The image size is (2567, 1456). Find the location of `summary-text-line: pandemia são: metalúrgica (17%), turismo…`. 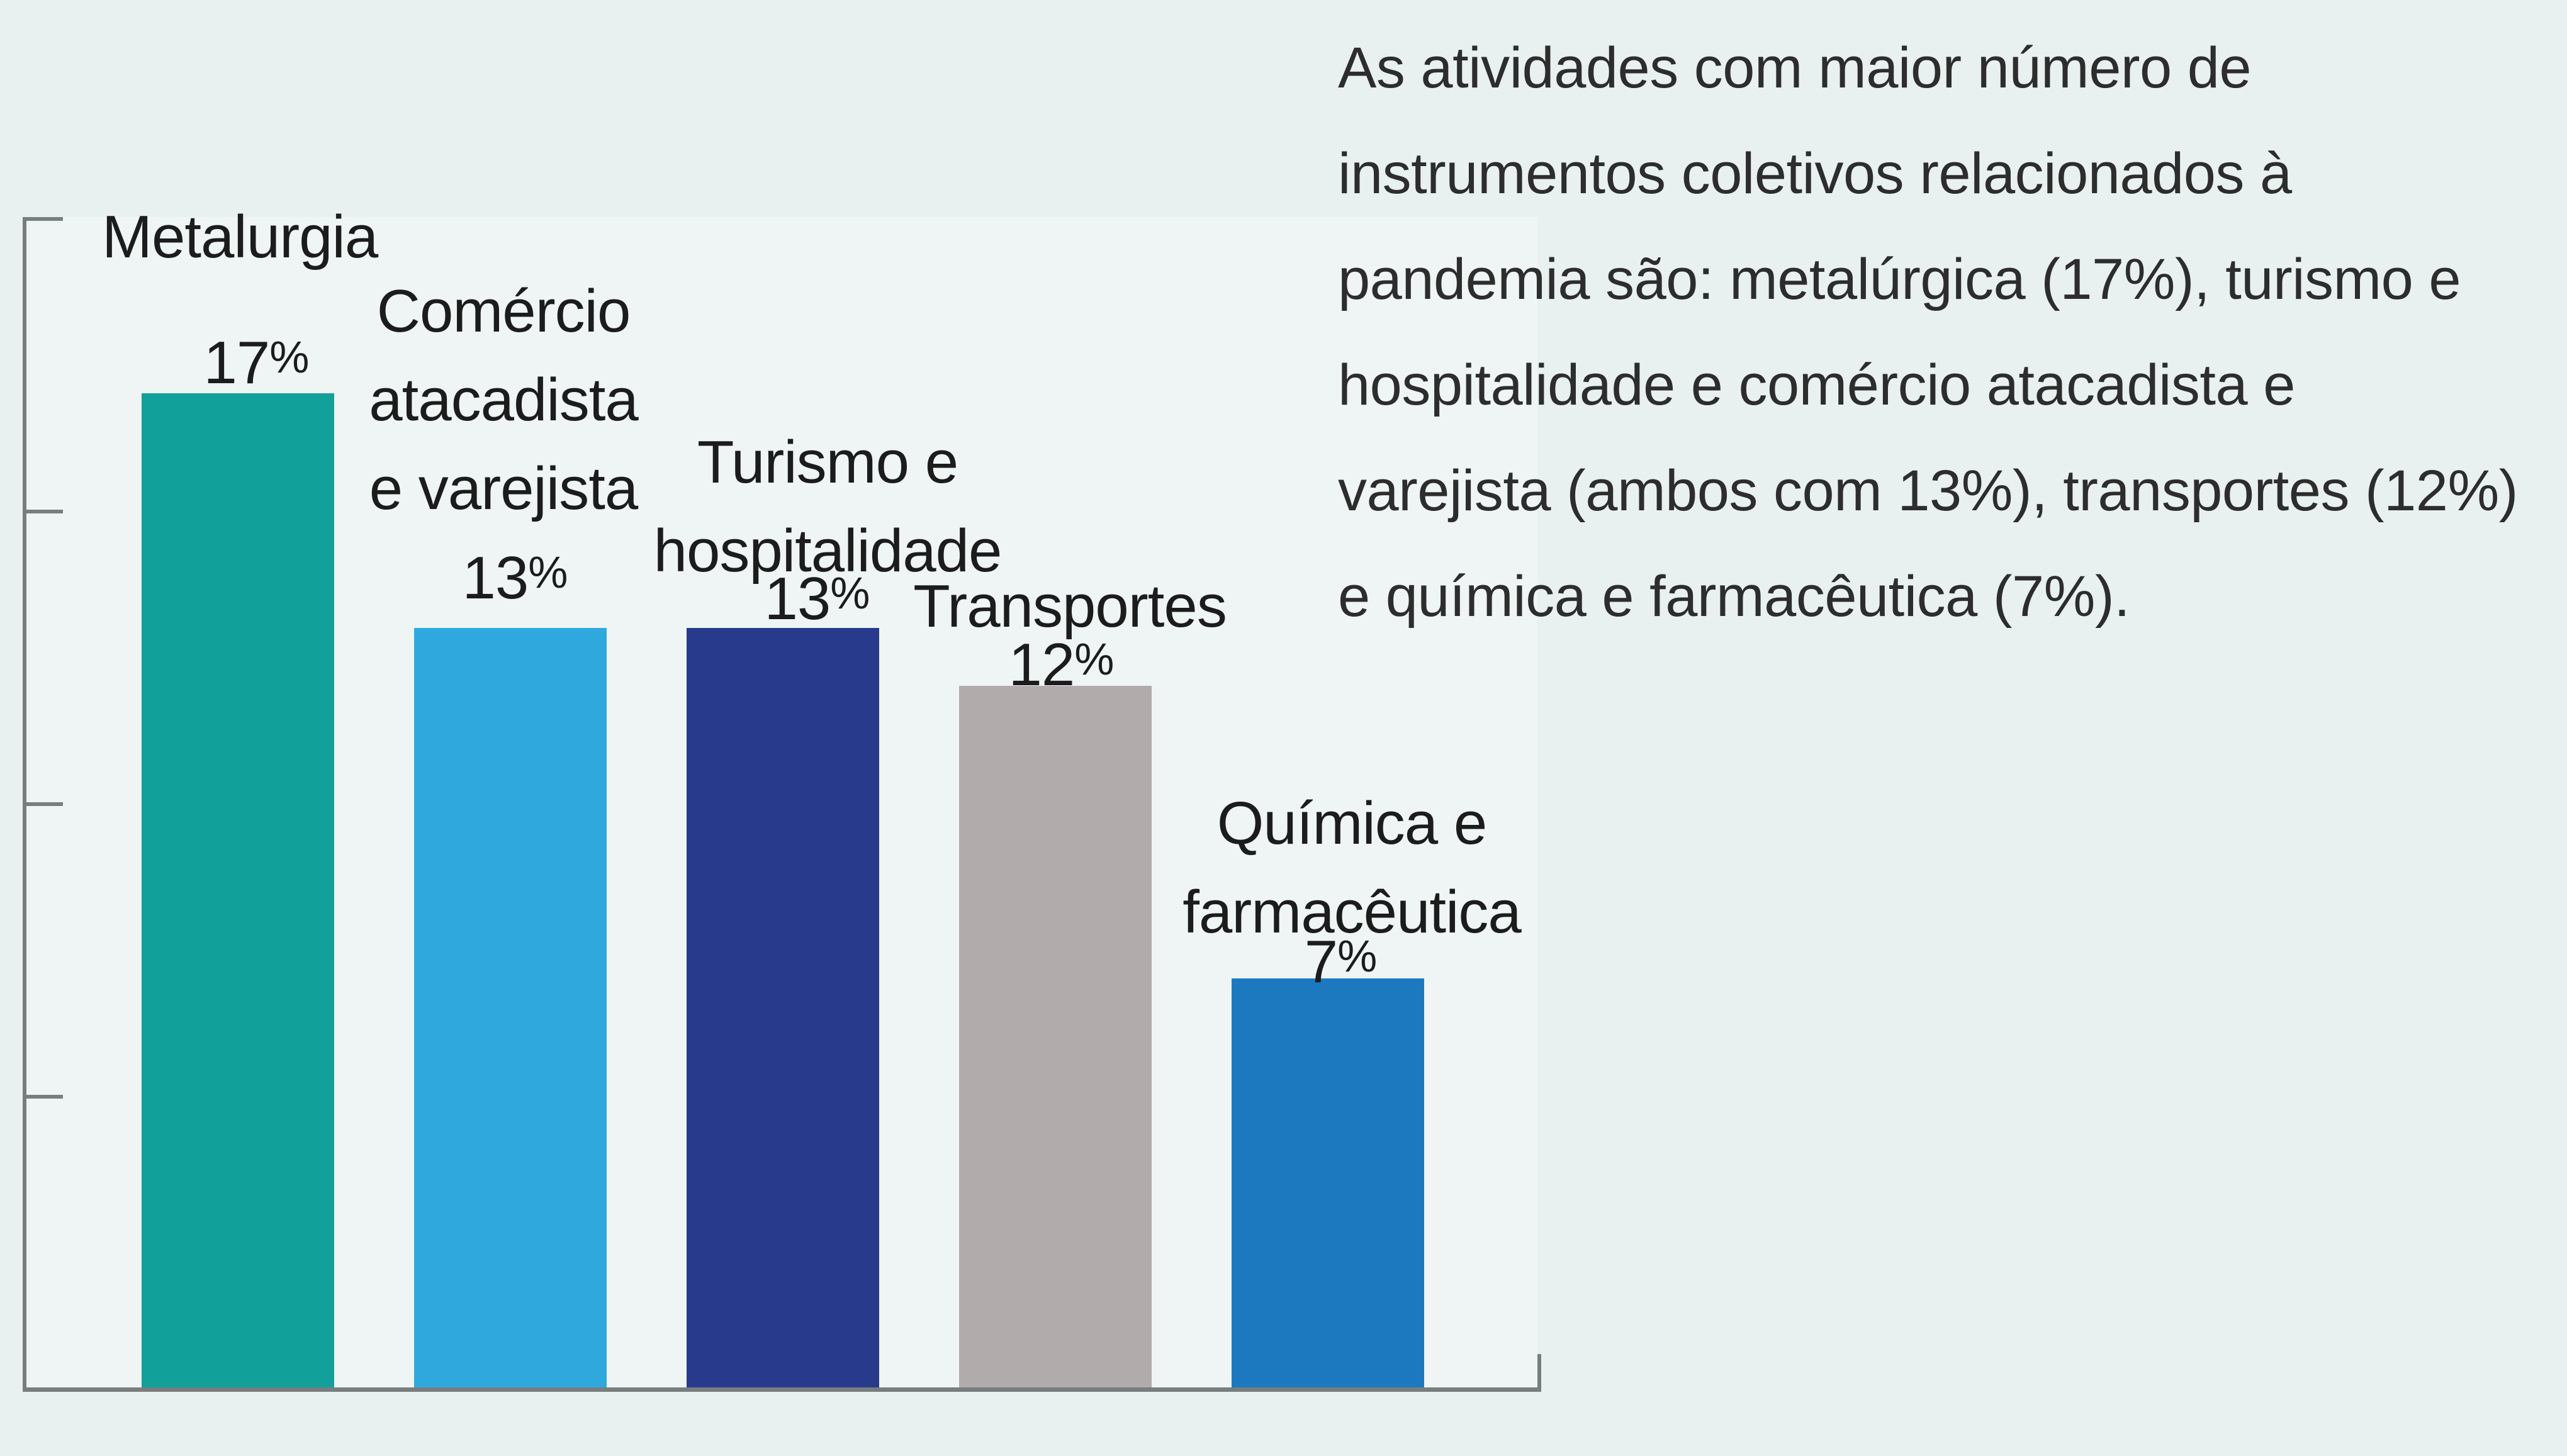

summary-text-line: pandemia são: metalúrgica (17%), turismo… is located at coordinates (1899, 279).